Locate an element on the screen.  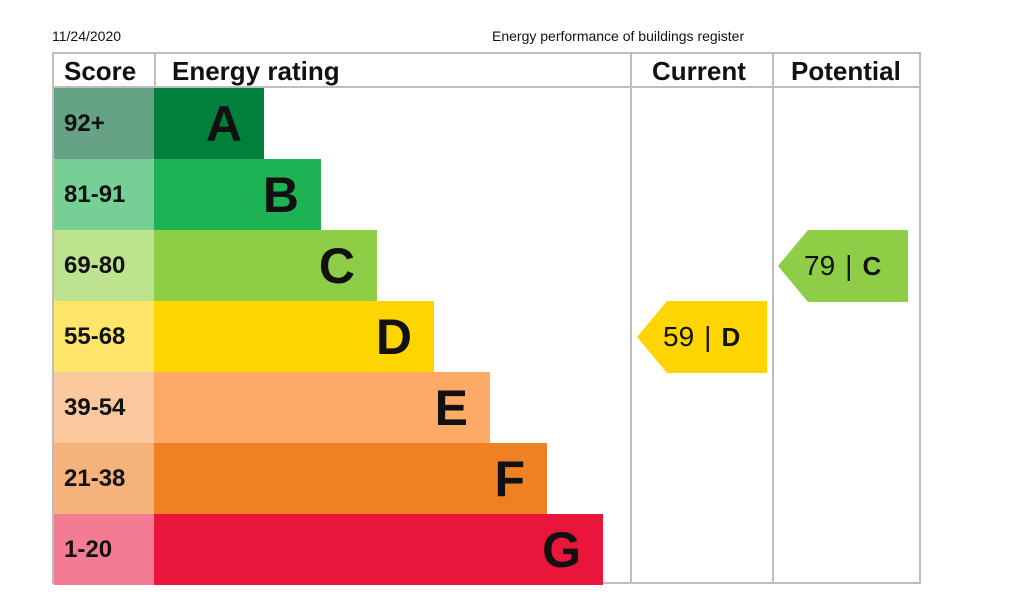
score-range-label: 39-54 is located at coordinates (95, 407).